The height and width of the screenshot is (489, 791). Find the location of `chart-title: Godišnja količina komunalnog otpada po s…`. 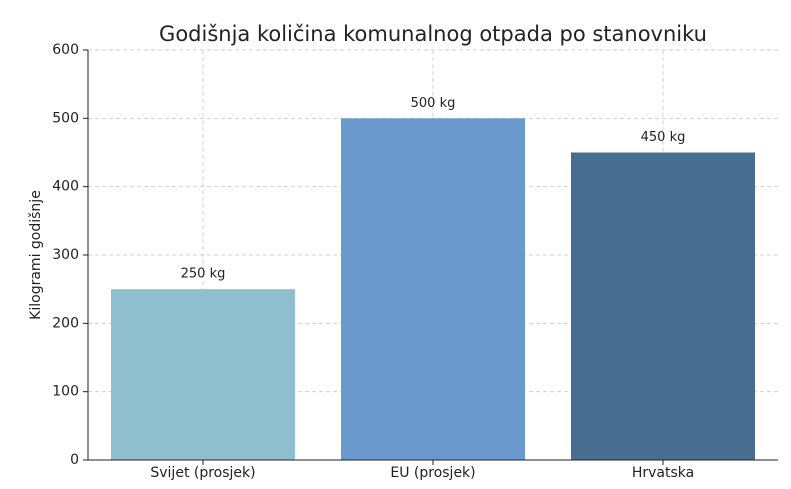

chart-title: Godišnja količina komunalnog otpada po s… is located at coordinates (433, 34).